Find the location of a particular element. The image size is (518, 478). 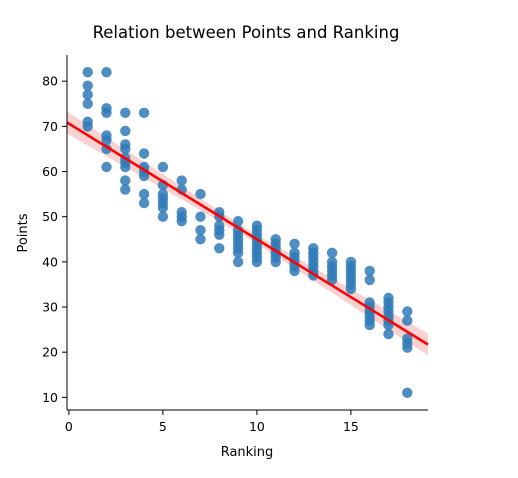

y-axis-label: Points is located at coordinates (23, 232).